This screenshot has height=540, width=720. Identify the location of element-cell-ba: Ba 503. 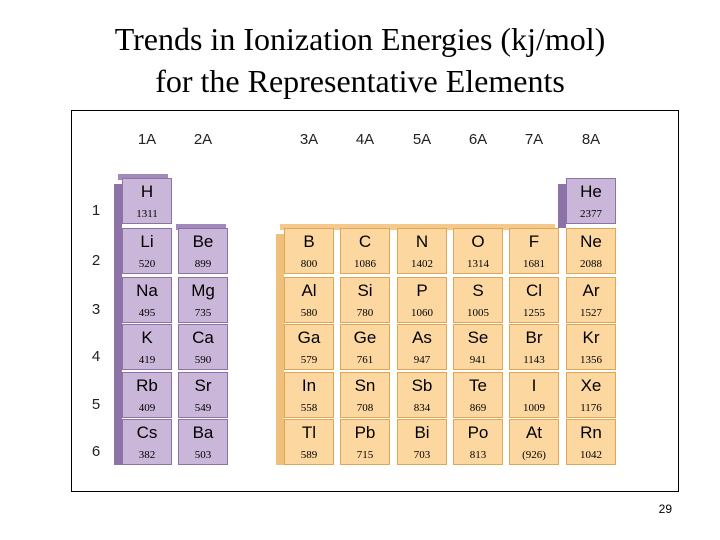
(203, 442).